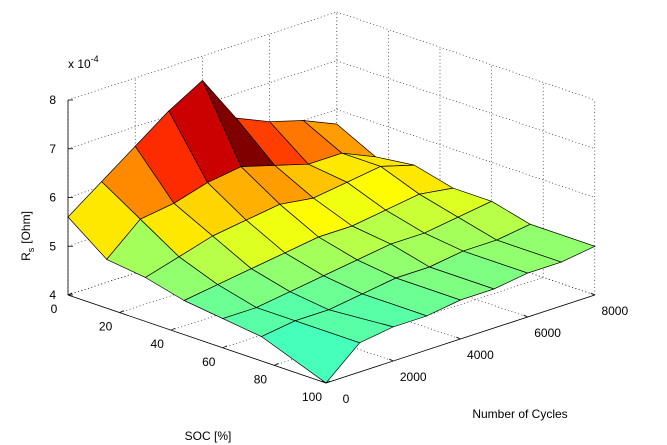  What do you see at coordinates (346, 399) in the screenshot?
I see `y-tick-label: 0` at bounding box center [346, 399].